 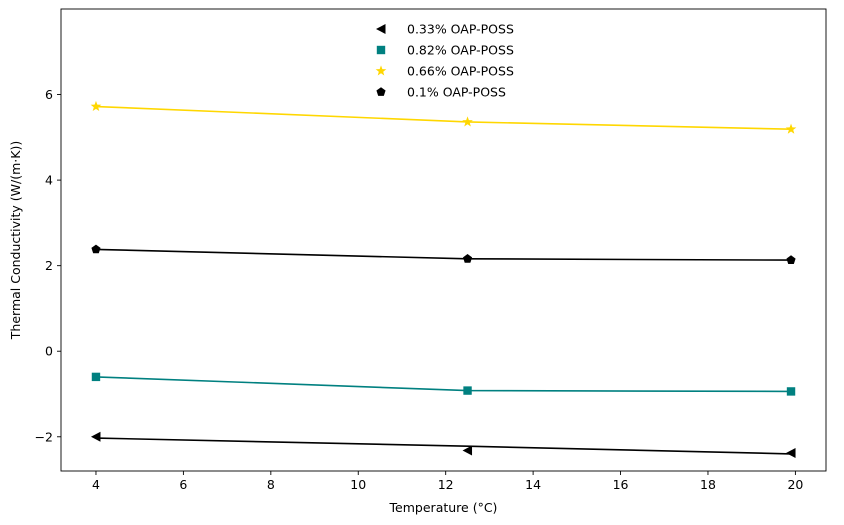 What do you see at coordinates (460, 50) in the screenshot?
I see `legend-label: 0.82% OAP-POSS` at bounding box center [460, 50].